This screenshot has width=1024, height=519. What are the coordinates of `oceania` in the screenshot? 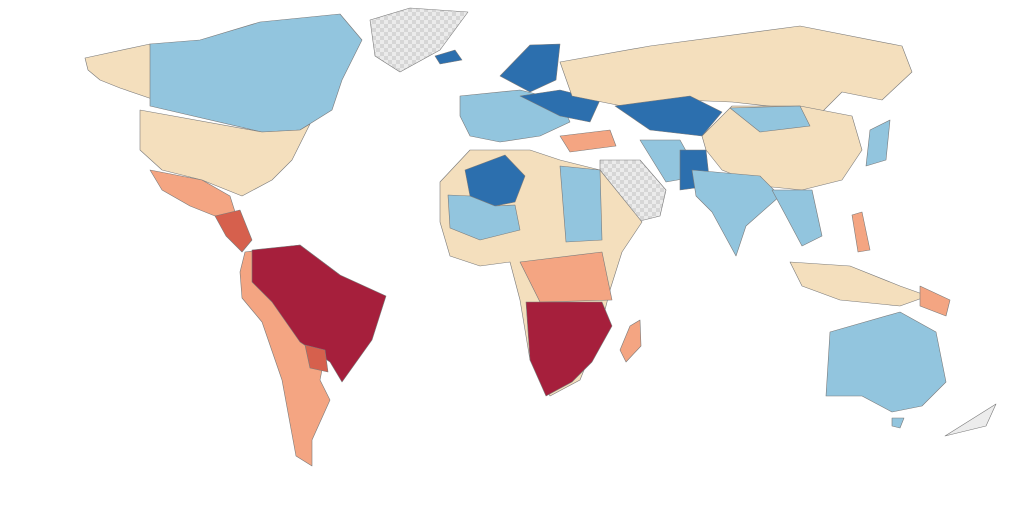 It's located at (911, 374).